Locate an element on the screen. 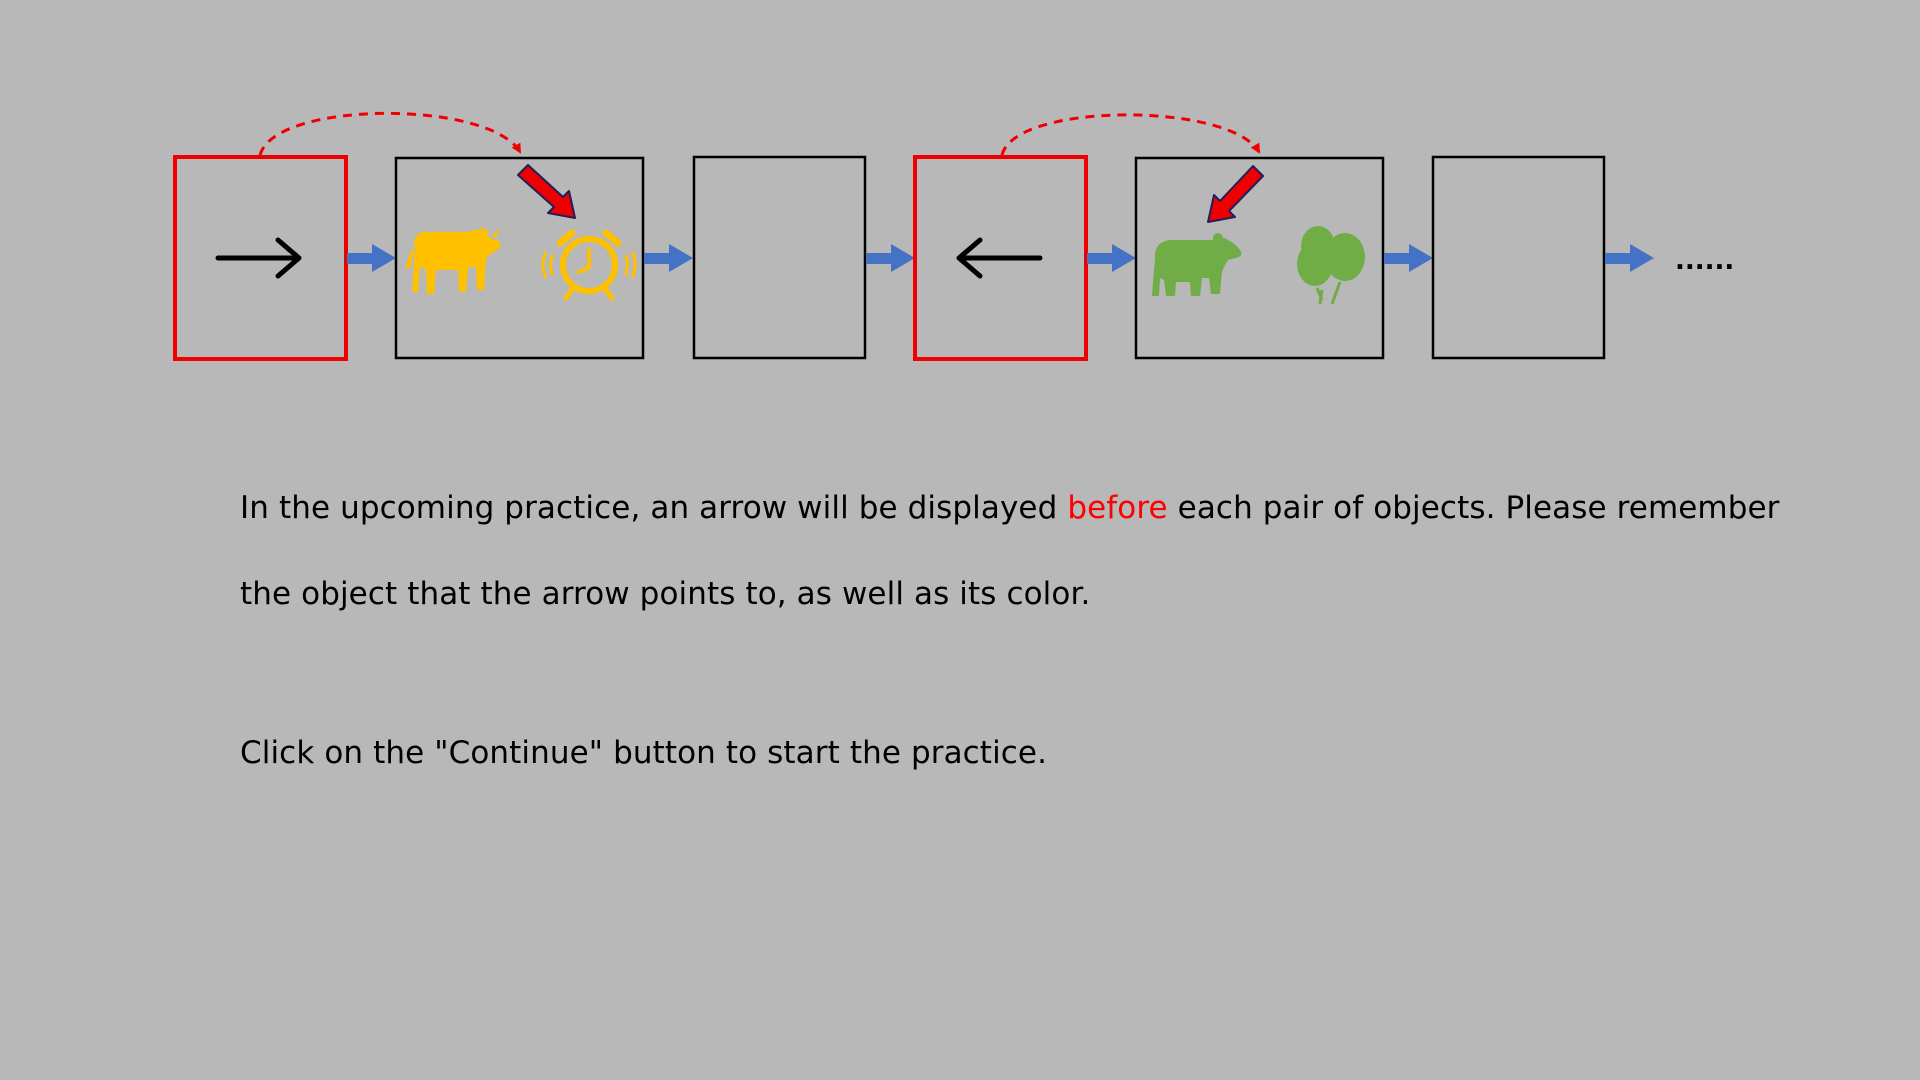 This screenshot has width=1920, height=1080. cue-frame-left is located at coordinates (1000, 258).